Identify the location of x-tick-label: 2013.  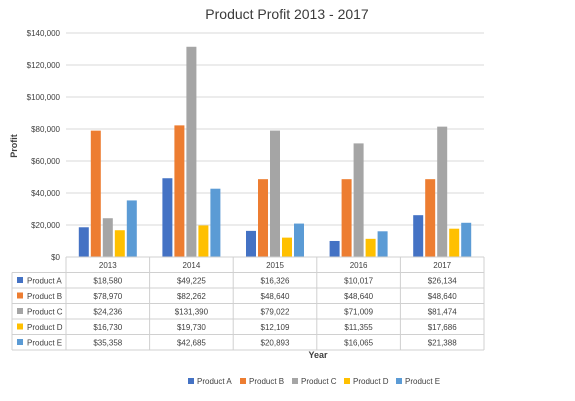
(108, 265).